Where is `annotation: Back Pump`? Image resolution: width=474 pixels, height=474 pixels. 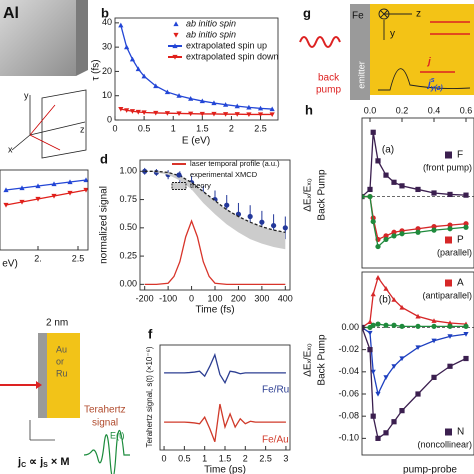
annotation: Back Pump is located at coordinates (322, 360).